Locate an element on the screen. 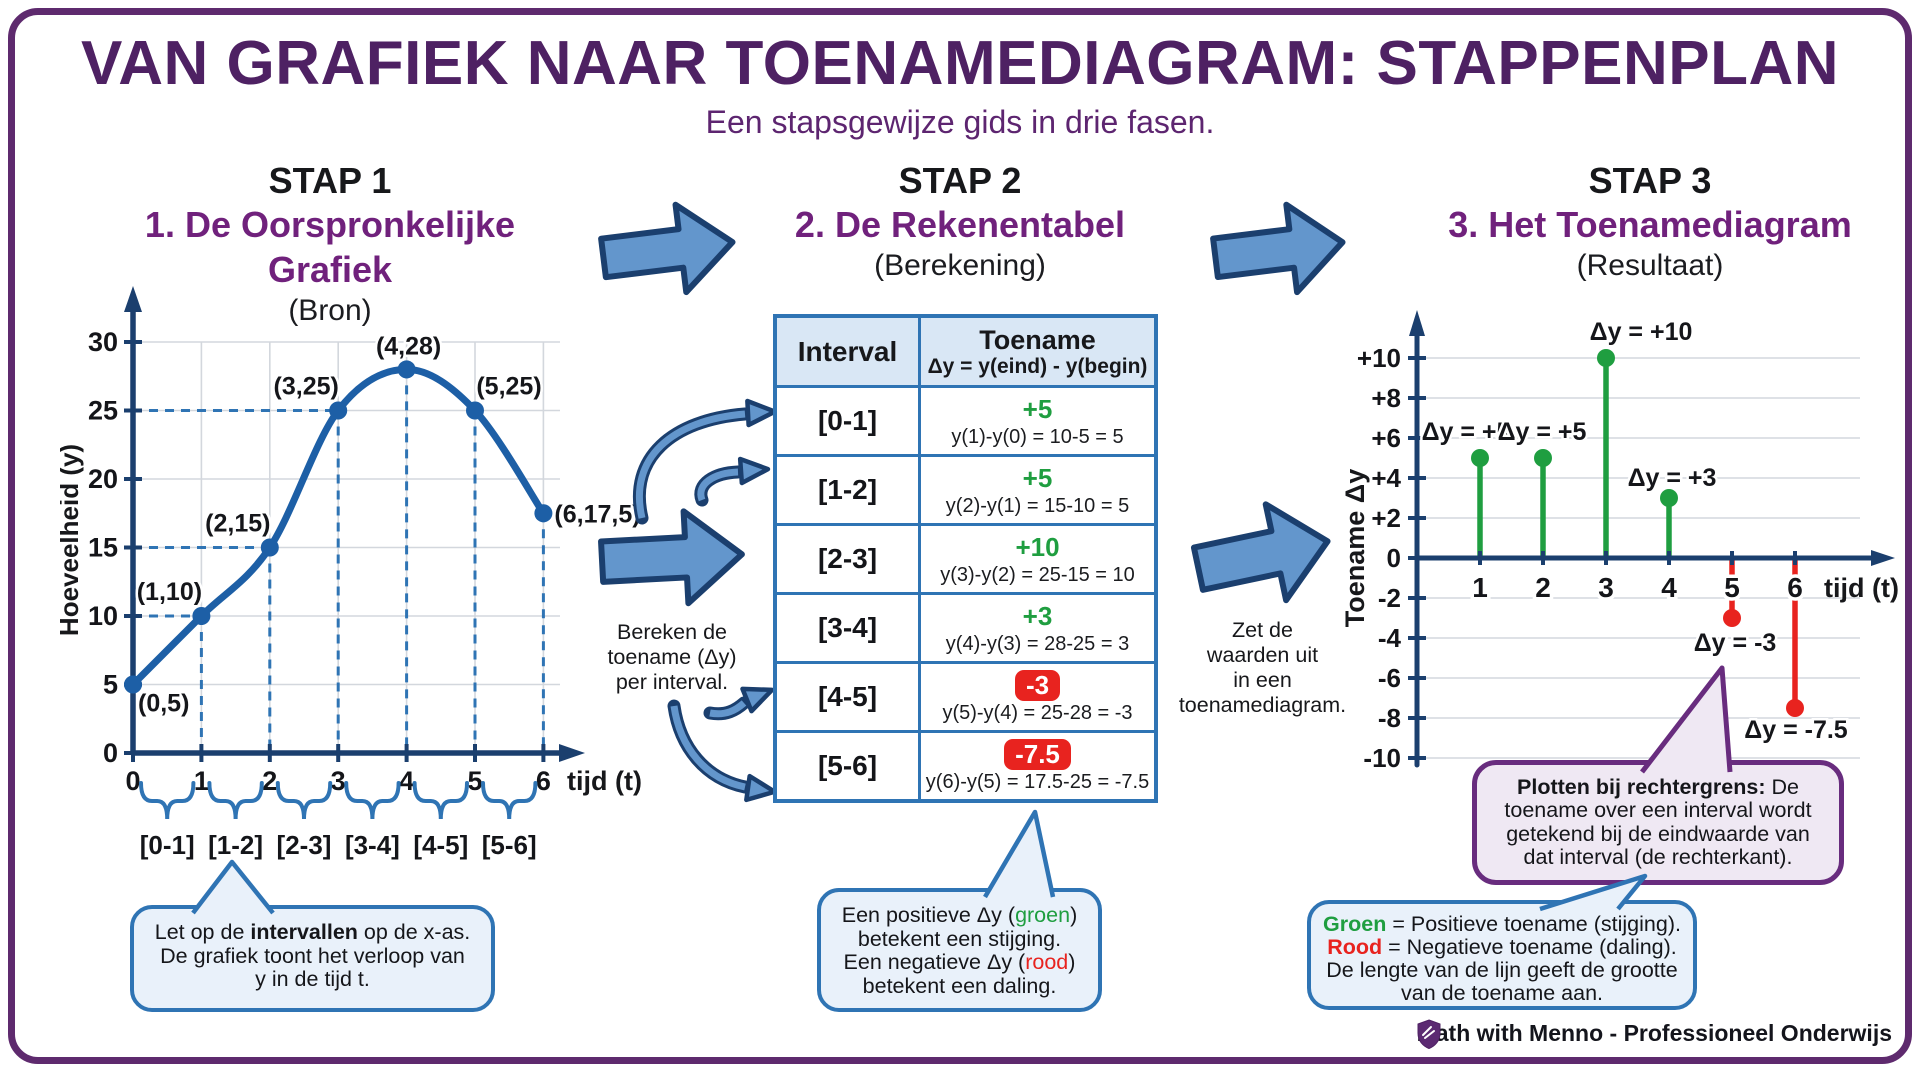 The image size is (1920, 1072). y-tick-label: +10 is located at coordinates (1379, 358).